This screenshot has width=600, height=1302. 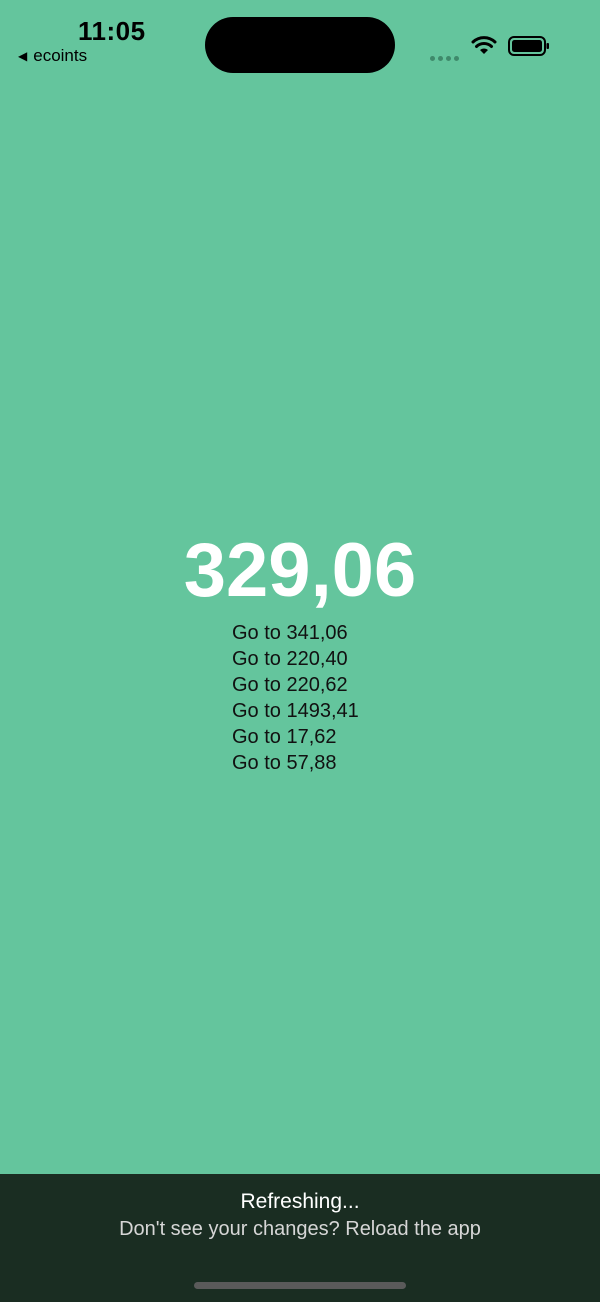 What do you see at coordinates (300, 45) in the screenshot?
I see `dynamic-island` at bounding box center [300, 45].